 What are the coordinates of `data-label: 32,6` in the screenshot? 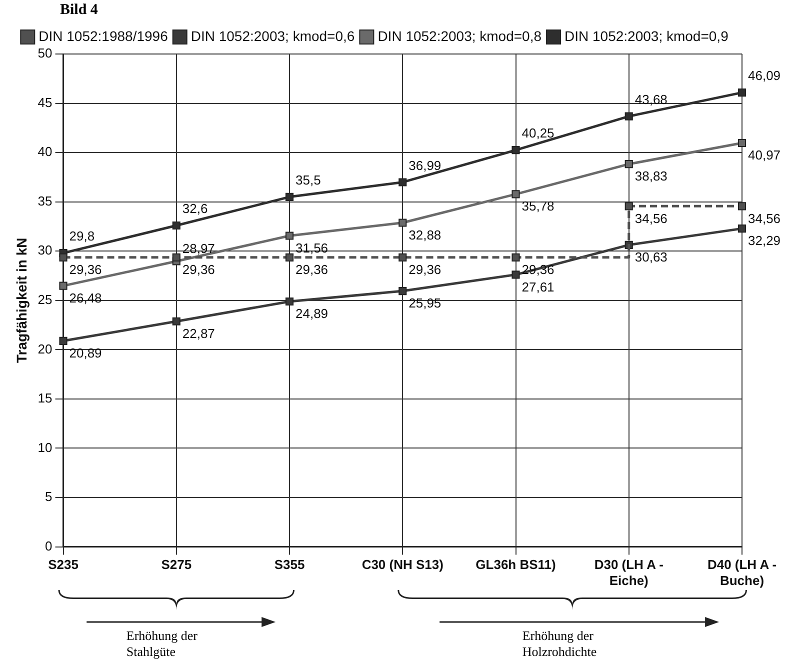 It's located at (195, 208).